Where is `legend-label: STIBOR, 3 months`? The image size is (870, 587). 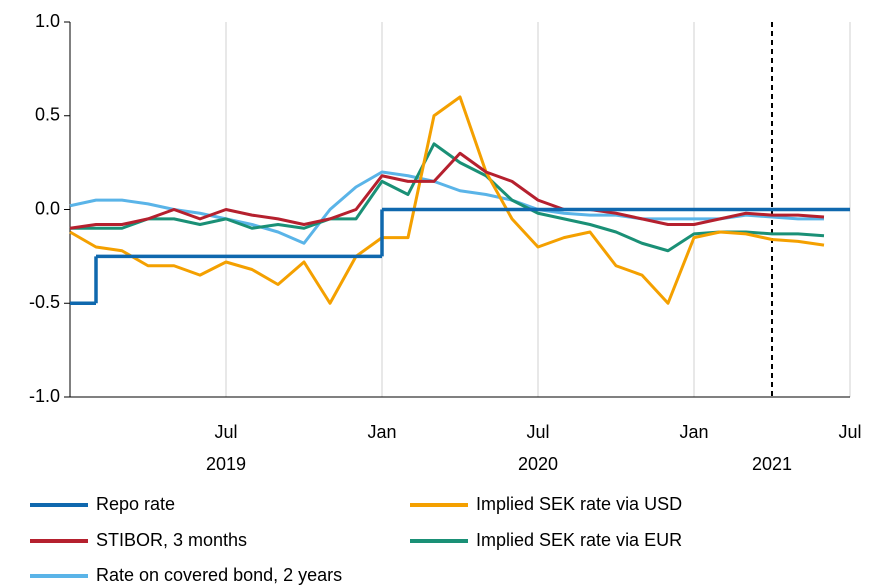 legend-label: STIBOR, 3 months is located at coordinates (171, 540).